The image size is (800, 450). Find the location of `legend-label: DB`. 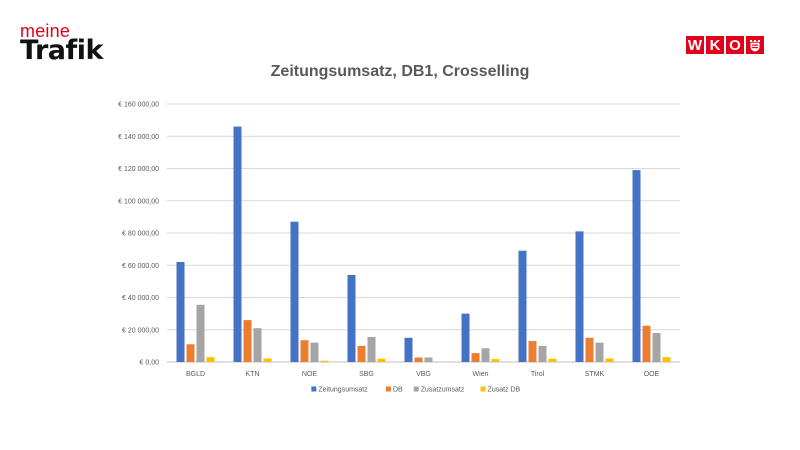

legend-label: DB is located at coordinates (398, 390).